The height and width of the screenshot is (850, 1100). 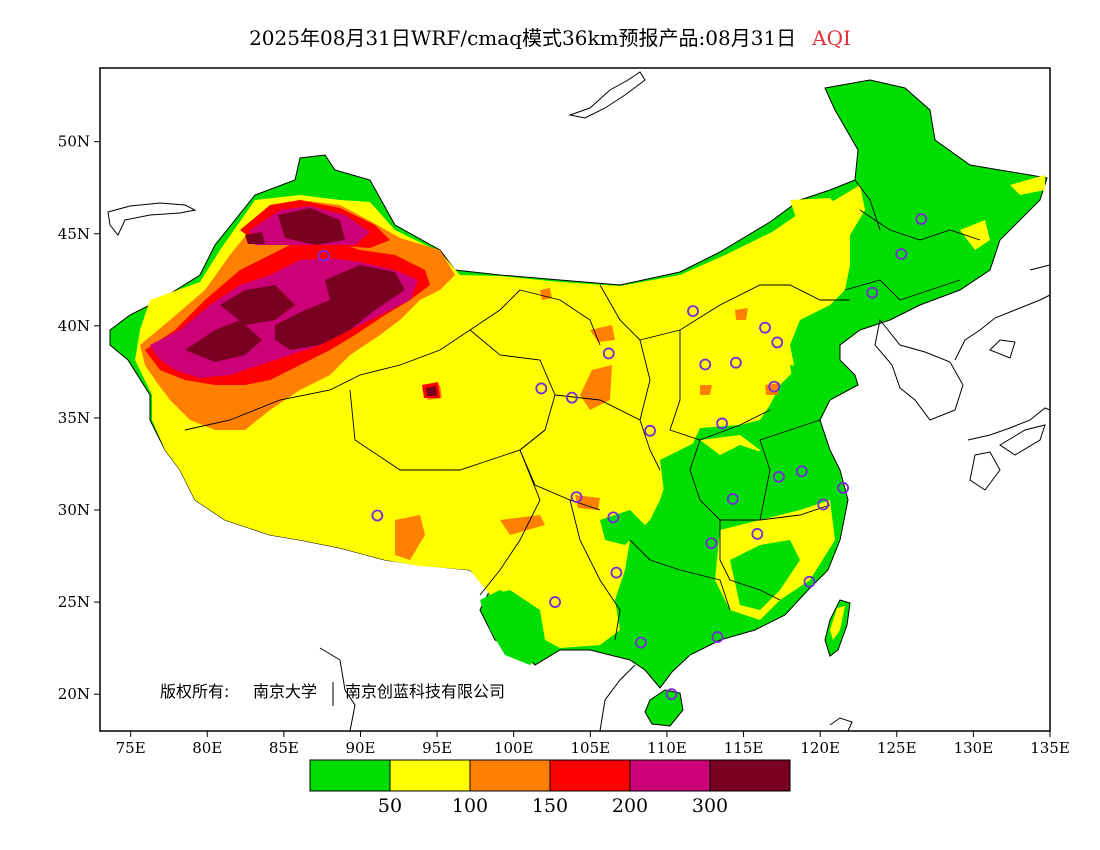 I want to click on x-tick-label: 105E, so click(x=591, y=748).